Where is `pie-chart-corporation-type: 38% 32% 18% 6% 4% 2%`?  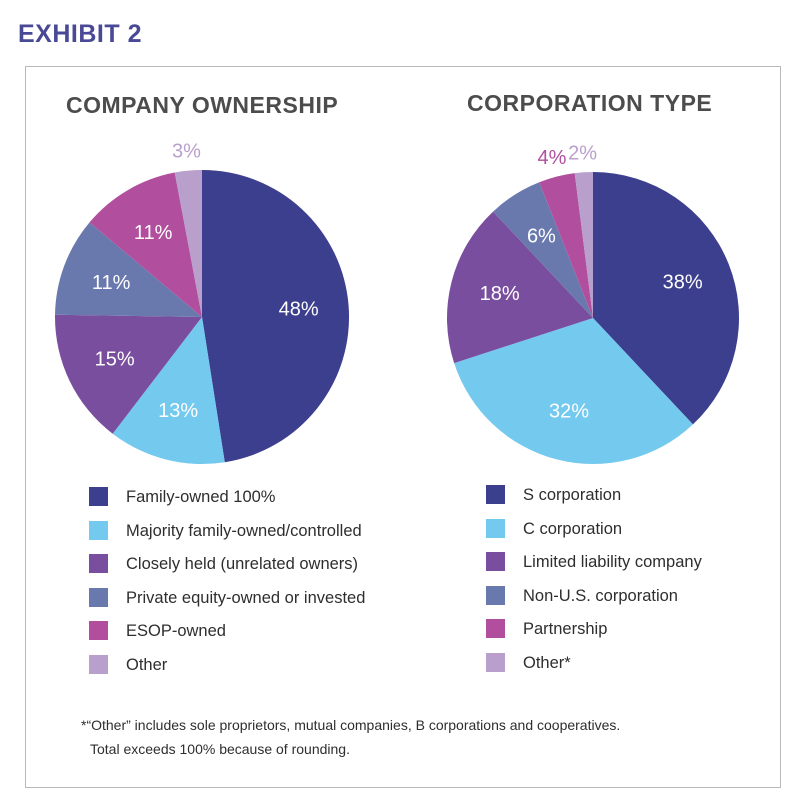
pie-chart-corporation-type: 38% 32% 18% 6% 4% 2% is located at coordinates (593, 303).